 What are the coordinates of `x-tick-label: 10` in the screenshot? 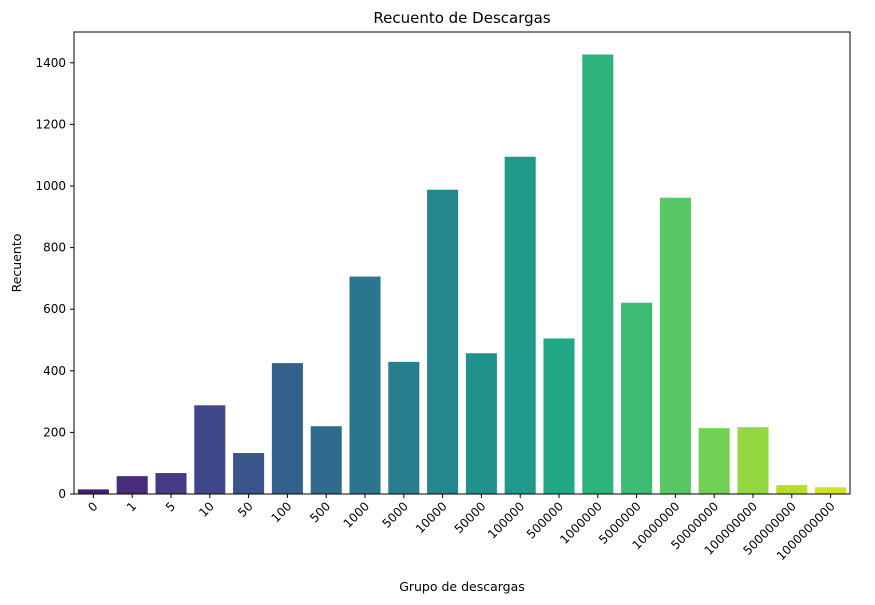 It's located at (206, 509).